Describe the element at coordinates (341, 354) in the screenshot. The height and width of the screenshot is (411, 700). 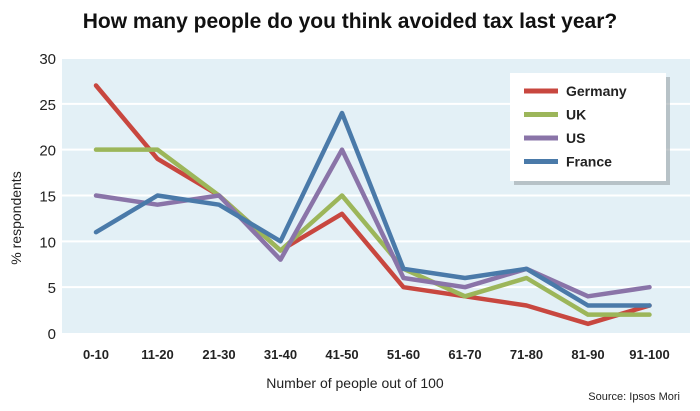
I see `x-tick-label: 41-50` at that location.